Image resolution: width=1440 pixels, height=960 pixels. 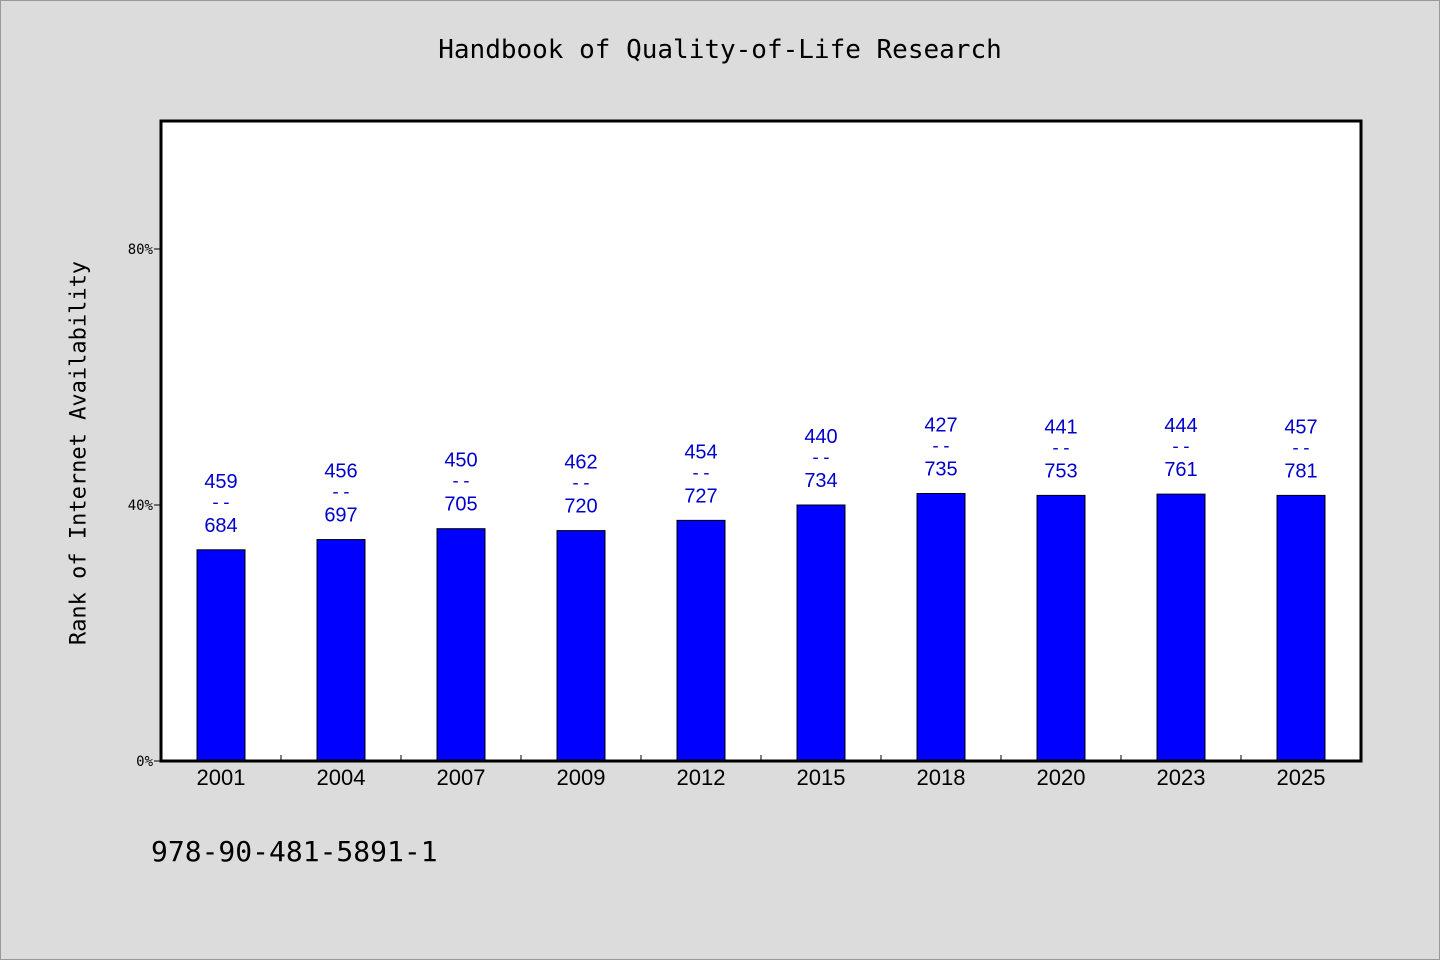 What do you see at coordinates (1180, 470) in the screenshot?
I see `data-label-bottom: 761` at bounding box center [1180, 470].